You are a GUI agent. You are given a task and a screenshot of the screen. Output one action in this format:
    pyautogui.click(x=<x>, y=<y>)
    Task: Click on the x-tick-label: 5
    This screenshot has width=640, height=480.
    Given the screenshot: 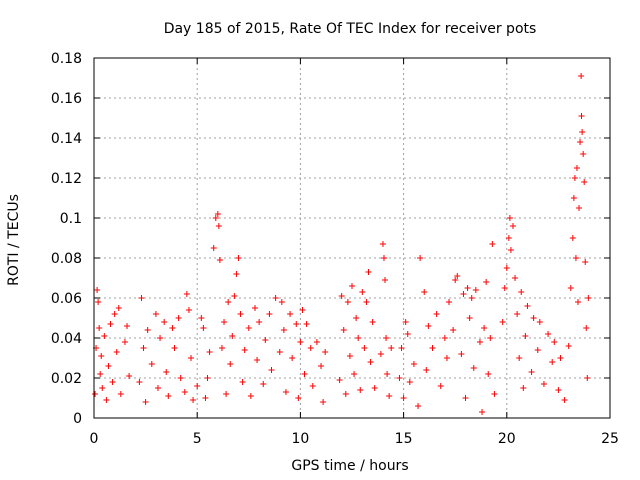 What is the action you would take?
    pyautogui.click(x=197, y=439)
    